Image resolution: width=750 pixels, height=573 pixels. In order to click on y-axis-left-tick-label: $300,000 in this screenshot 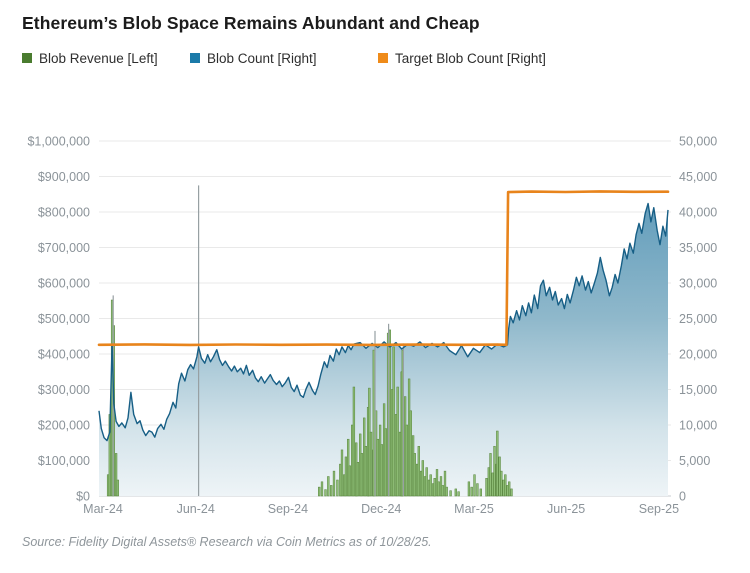, I will do `click(64, 390)`.